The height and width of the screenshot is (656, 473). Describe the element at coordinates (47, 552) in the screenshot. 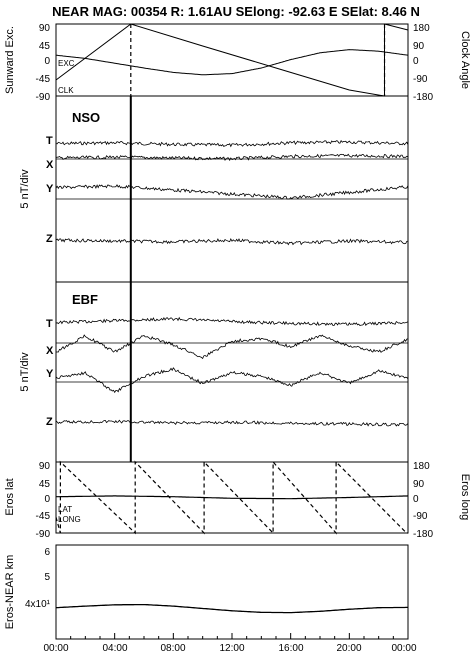

I see `panel5-ytick-0: 6` at that location.